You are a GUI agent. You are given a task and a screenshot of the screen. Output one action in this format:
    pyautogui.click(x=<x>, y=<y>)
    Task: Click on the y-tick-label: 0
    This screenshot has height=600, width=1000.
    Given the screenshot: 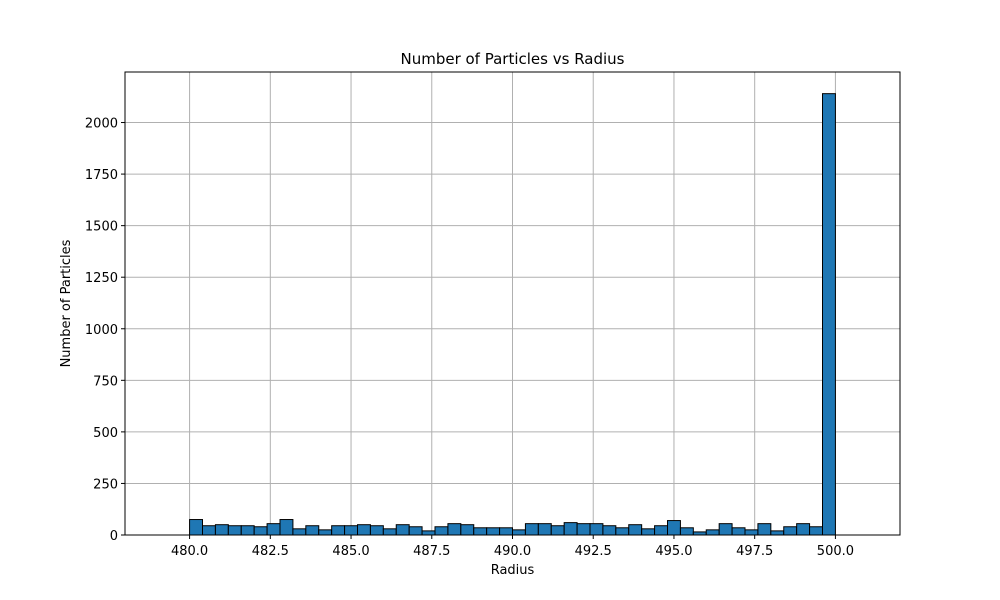 What is the action you would take?
    pyautogui.click(x=114, y=536)
    